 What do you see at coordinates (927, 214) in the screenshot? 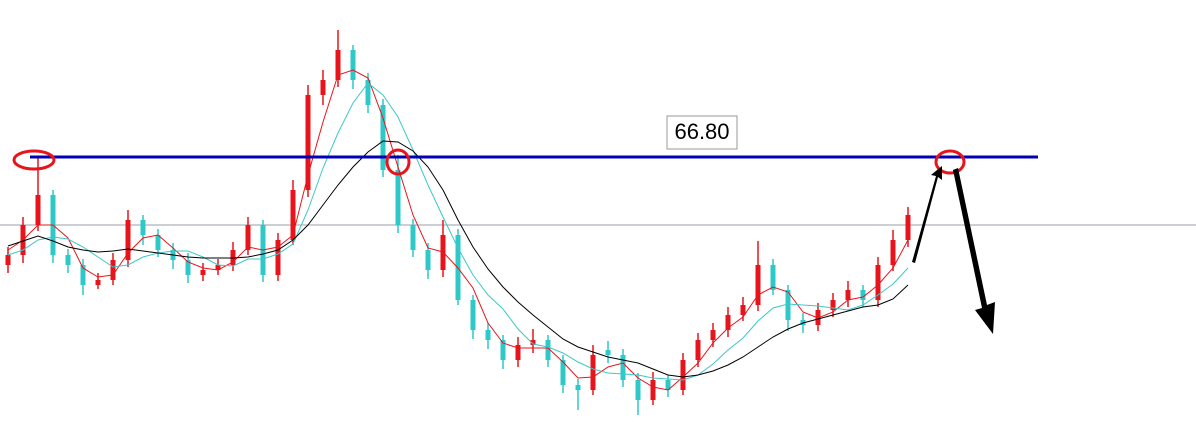
I see `arrow-up` at bounding box center [927, 214].